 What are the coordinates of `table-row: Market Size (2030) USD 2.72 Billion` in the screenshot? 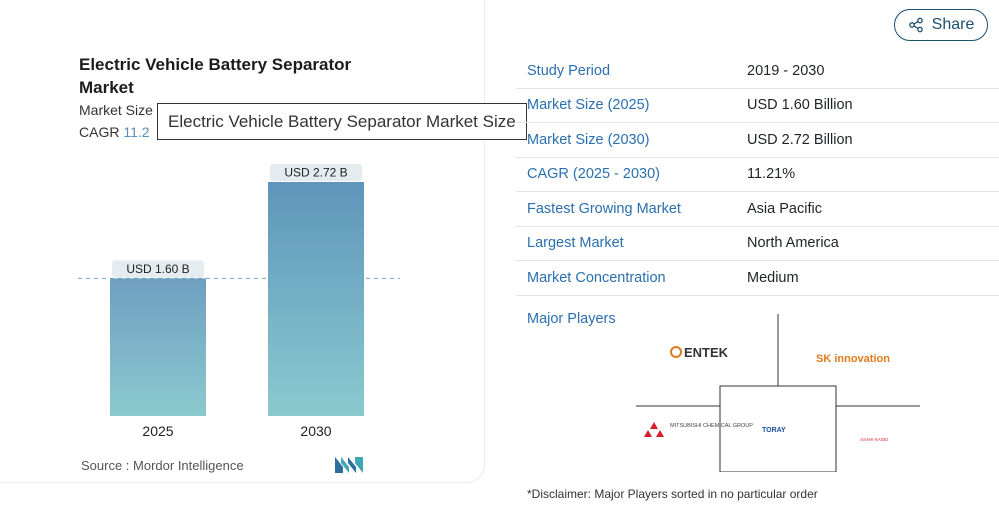 It's located at (757, 140).